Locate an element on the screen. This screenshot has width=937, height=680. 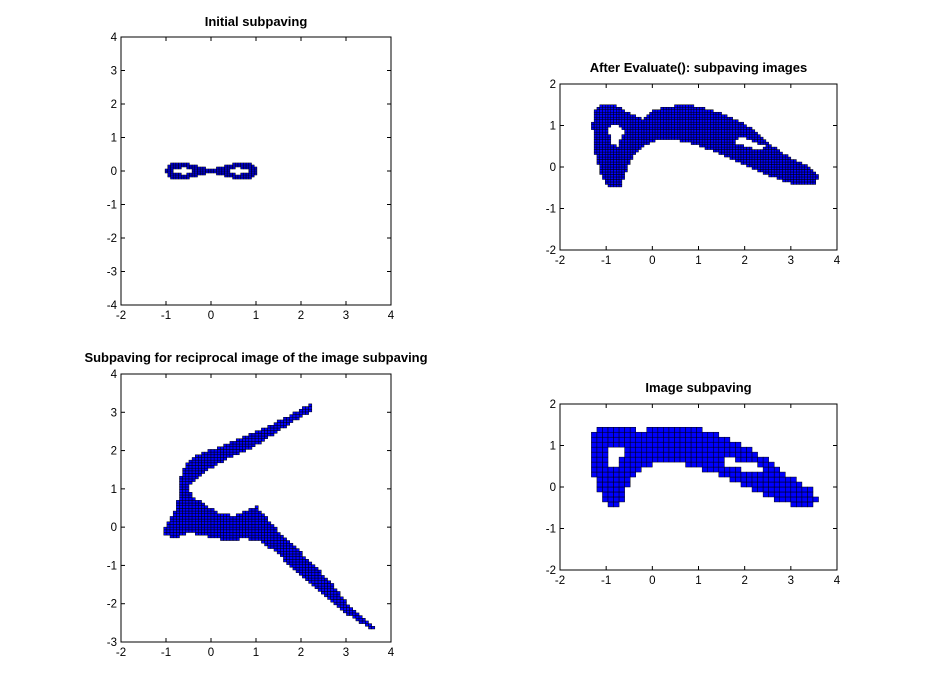
chart-title: After Evaluate(): subpaving images is located at coordinates (698, 67).